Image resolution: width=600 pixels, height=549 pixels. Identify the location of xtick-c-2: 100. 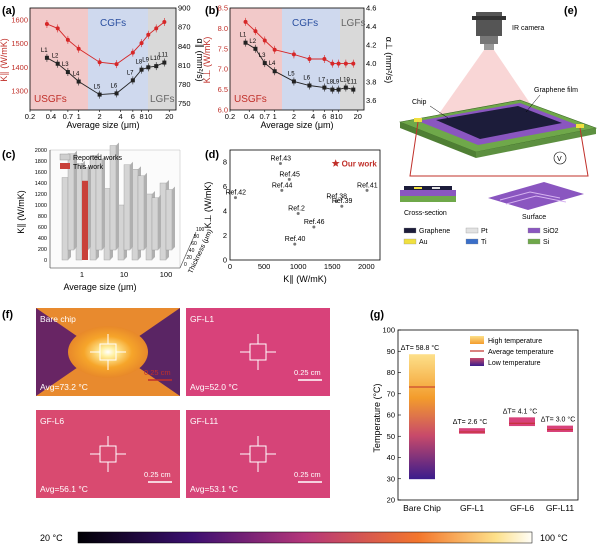
(166, 274).